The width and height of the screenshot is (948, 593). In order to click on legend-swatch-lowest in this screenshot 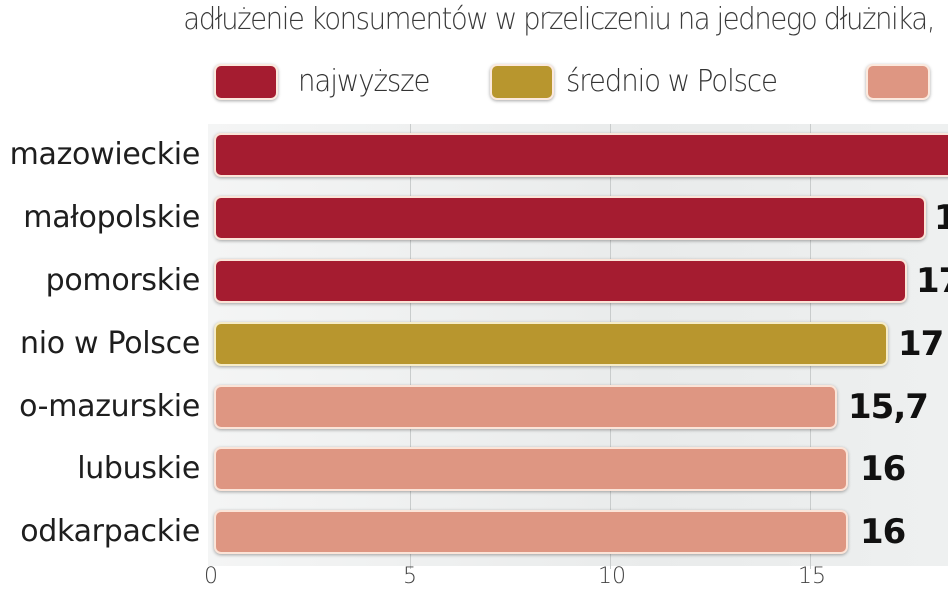, I will do `click(898, 82)`.